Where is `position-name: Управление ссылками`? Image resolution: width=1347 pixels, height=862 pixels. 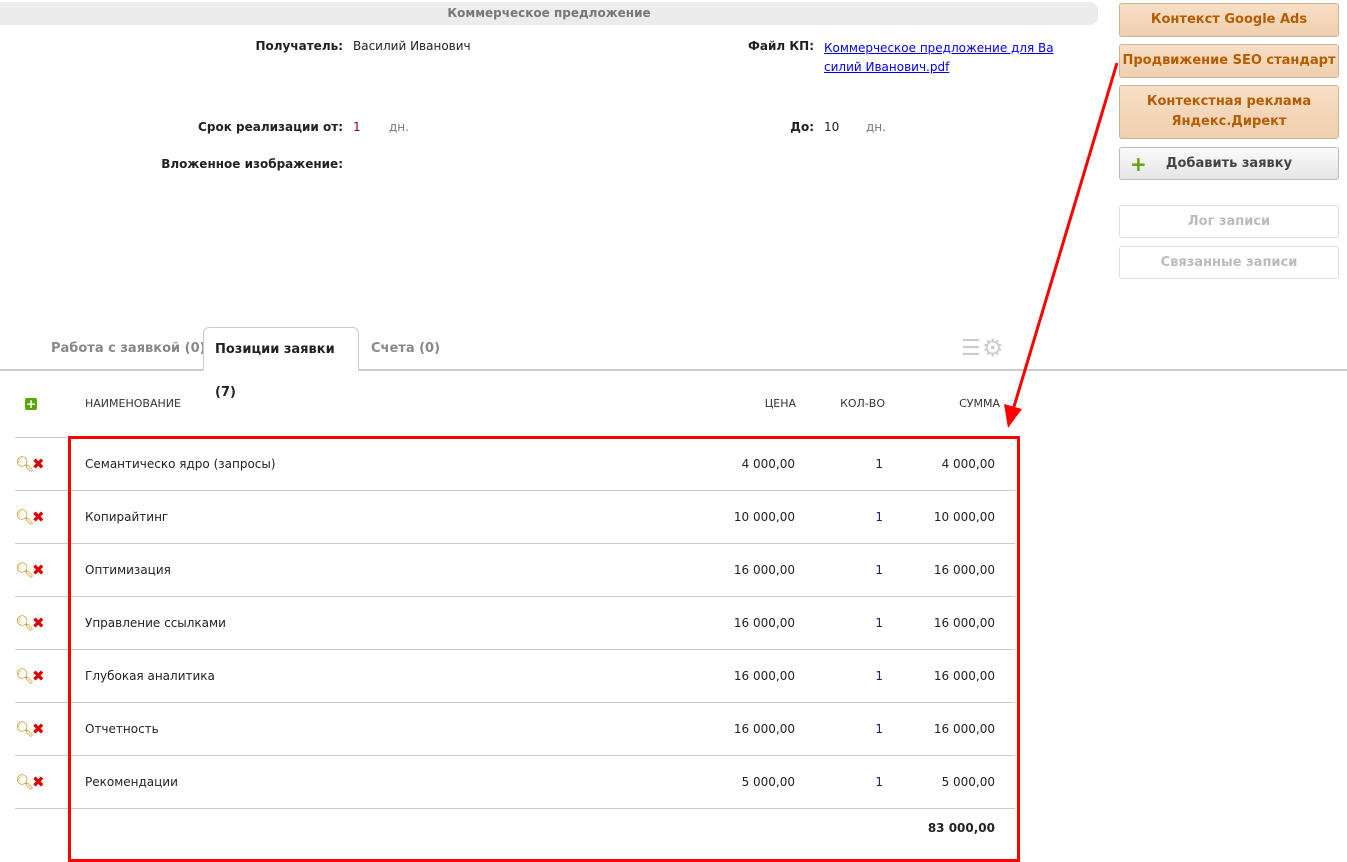
position-name: Управление ссылками is located at coordinates (155, 623).